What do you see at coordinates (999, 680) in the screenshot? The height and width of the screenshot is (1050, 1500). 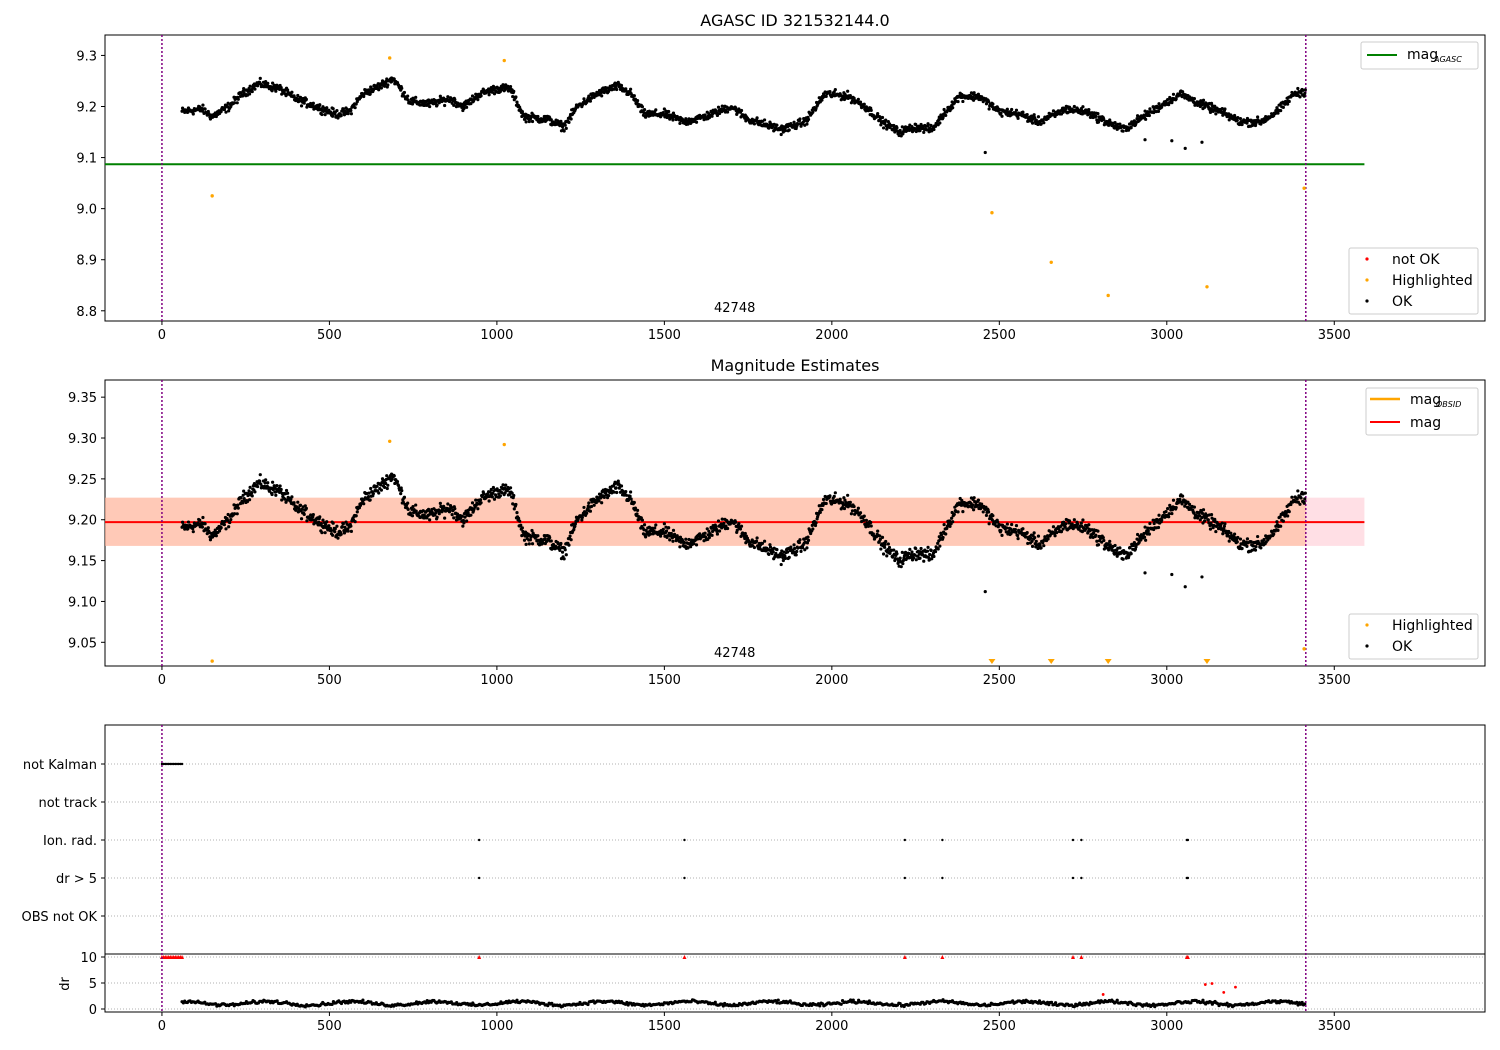 I see `x-tick-label: 2500` at bounding box center [999, 680].